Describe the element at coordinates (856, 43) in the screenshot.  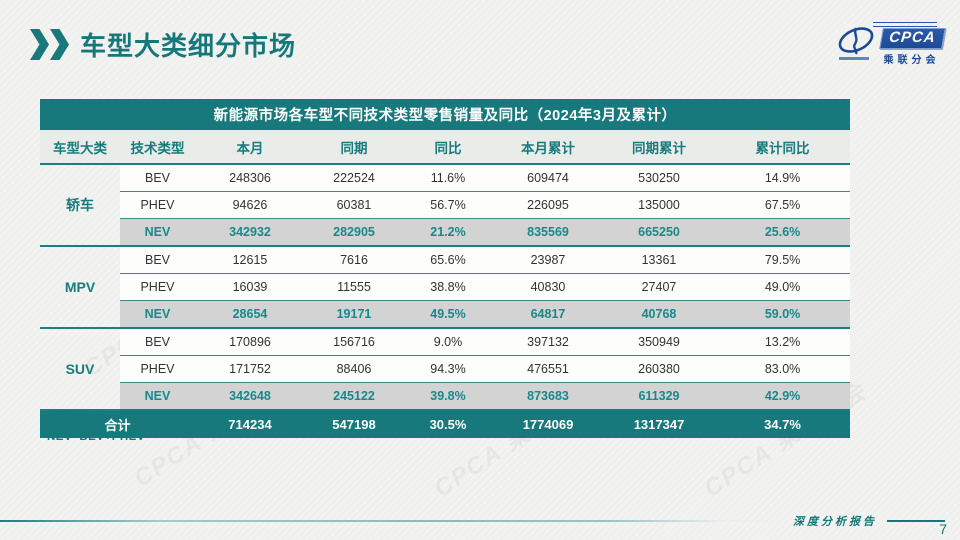
I see `swoosh-icon` at that location.